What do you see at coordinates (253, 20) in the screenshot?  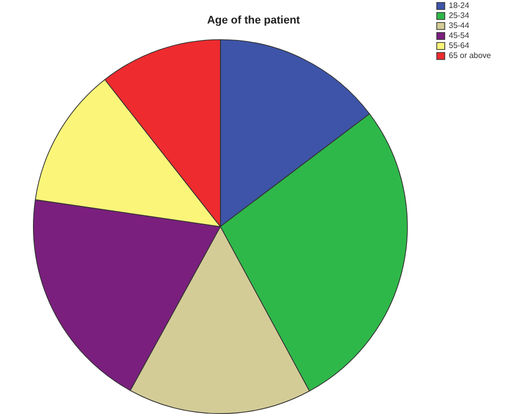 I see `text: Age of the patient` at bounding box center [253, 20].